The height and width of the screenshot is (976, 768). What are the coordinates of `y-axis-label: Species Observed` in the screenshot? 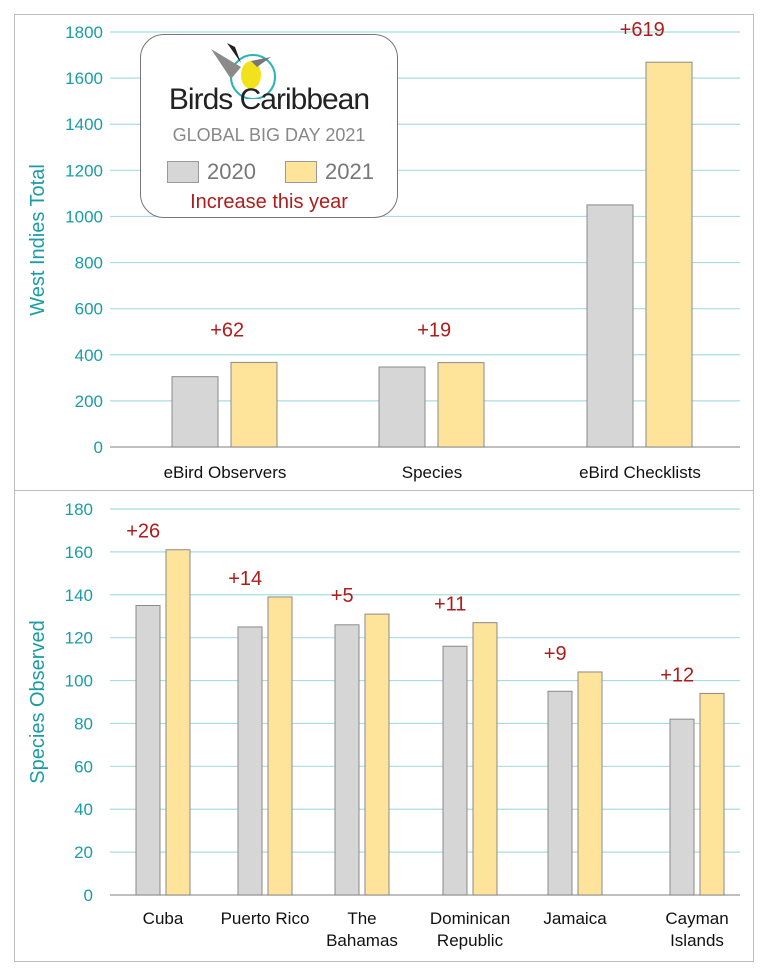 It's located at (38, 701).